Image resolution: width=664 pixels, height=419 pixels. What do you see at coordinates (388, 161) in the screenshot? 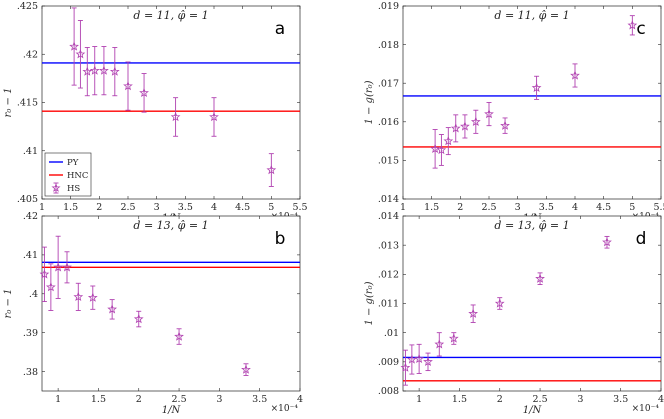
I see `y-tick-label: .015` at bounding box center [388, 161].